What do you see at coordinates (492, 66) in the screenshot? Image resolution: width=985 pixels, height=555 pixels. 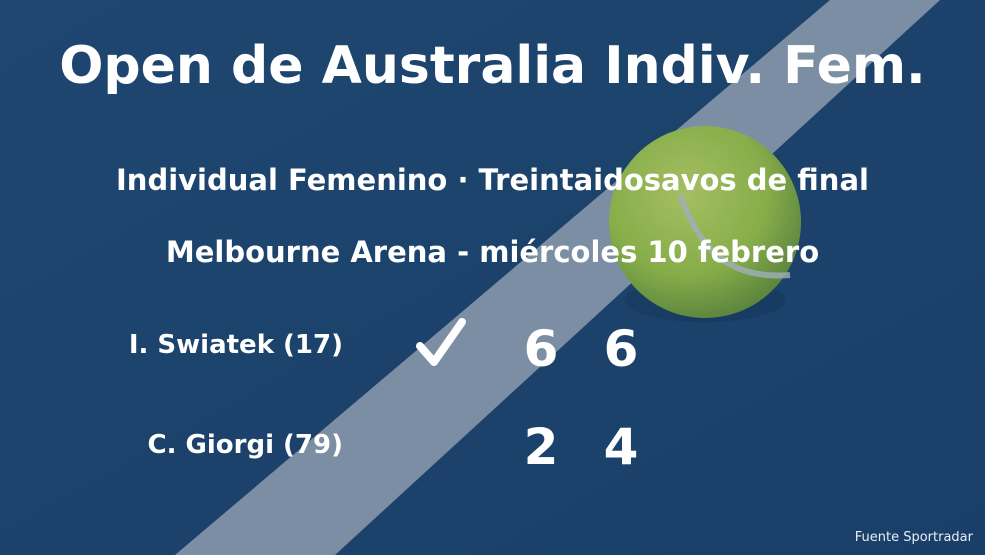 I see `tournament-title: Open de Australia Indiv. Fem.` at bounding box center [492, 66].